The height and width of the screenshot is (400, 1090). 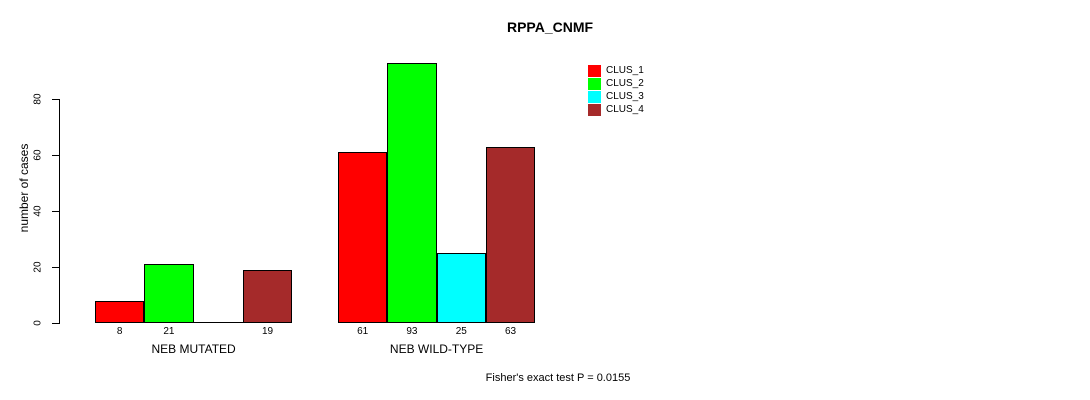 I want to click on legend: CLUS_1 CLUS_2 CLUS_3 CLUS_4, so click(x=616, y=90).